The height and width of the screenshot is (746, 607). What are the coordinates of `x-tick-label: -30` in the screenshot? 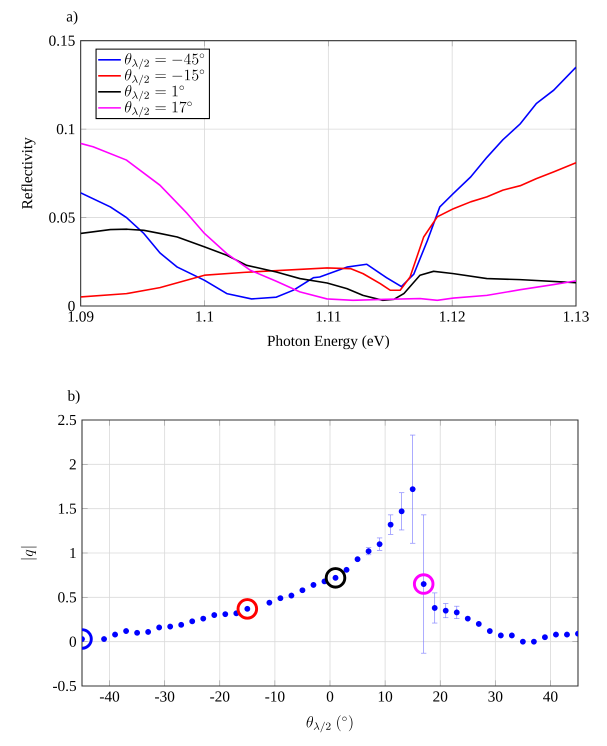 It's located at (164, 696).